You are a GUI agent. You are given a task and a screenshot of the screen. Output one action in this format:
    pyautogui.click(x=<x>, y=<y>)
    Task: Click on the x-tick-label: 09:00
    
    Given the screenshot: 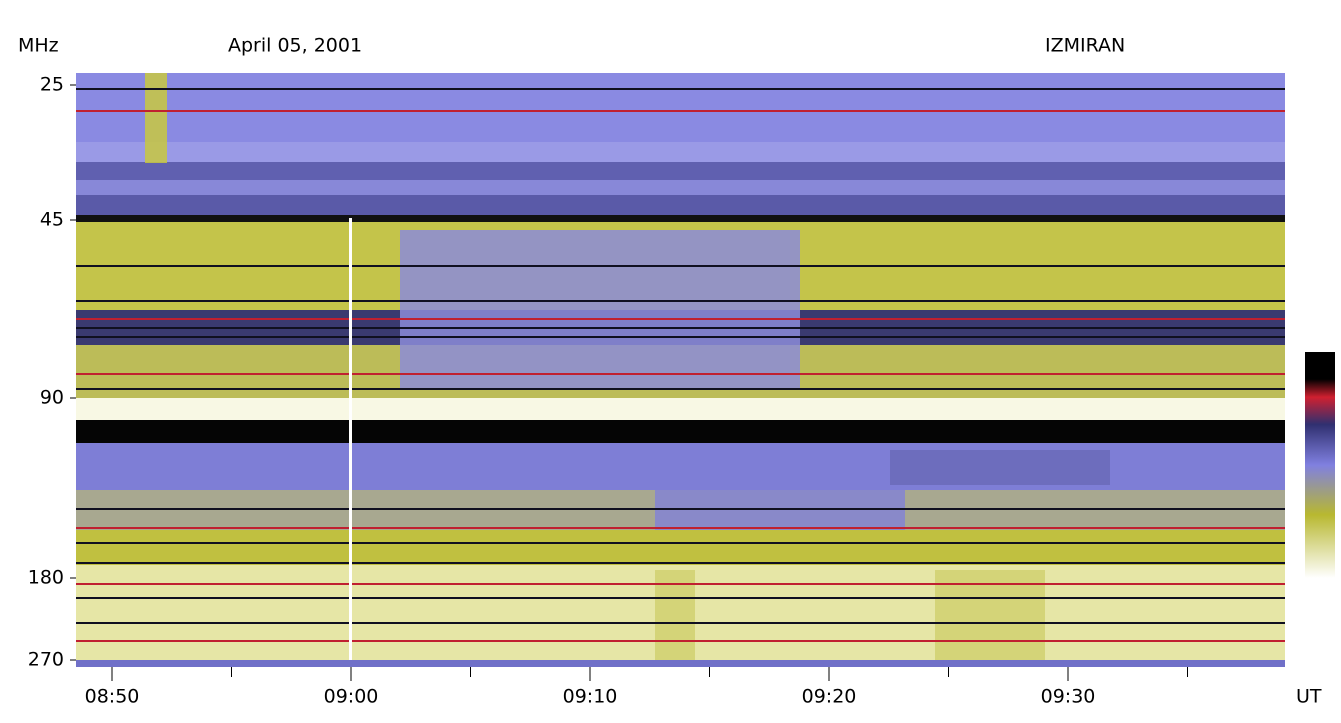 What is the action you would take?
    pyautogui.click(x=351, y=697)
    